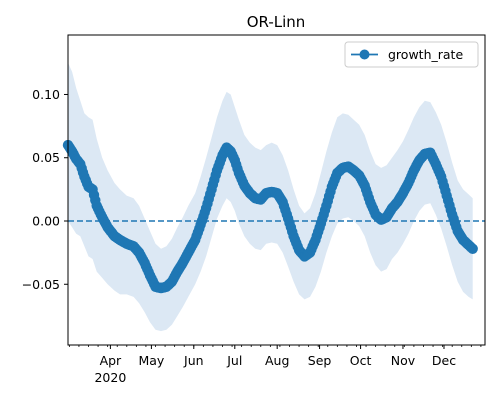  Describe the element at coordinates (403, 360) in the screenshot. I see `x-tick-label: Nov` at that location.